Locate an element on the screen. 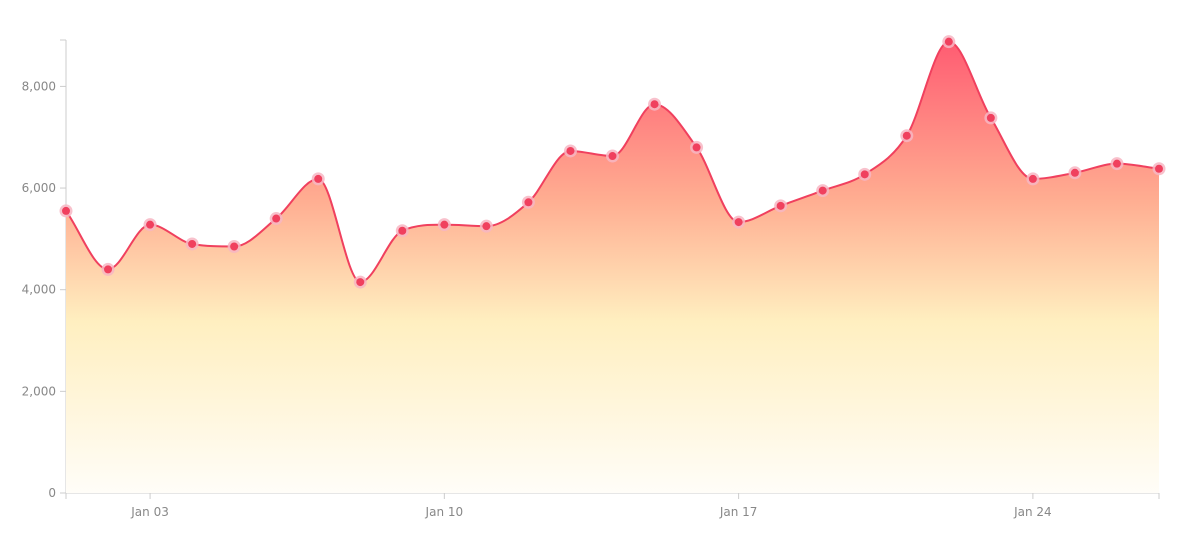 The width and height of the screenshot is (1199, 533). y-tick-label: 2,000 is located at coordinates (39, 391).